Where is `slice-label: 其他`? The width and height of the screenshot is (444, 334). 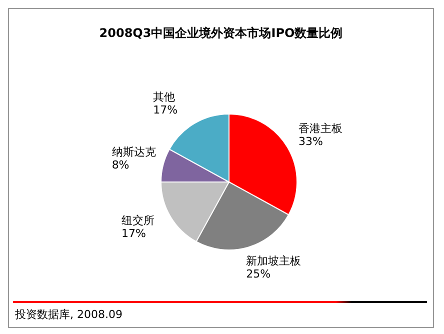
slice-label: 其他 is located at coordinates (164, 97).